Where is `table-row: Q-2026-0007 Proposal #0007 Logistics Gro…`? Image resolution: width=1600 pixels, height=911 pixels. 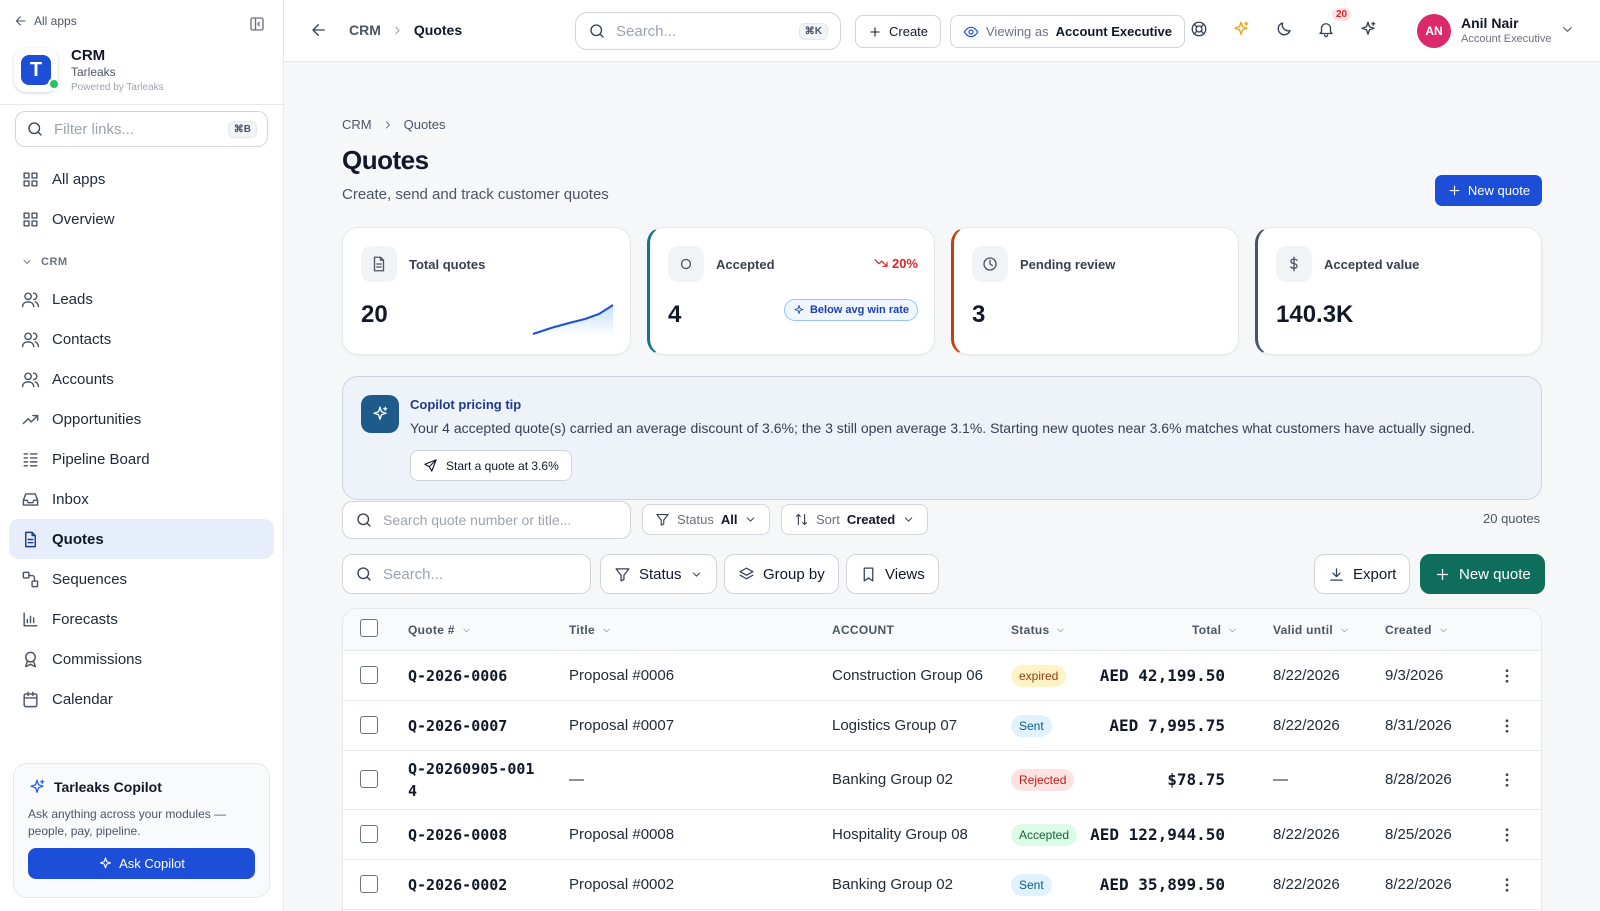 table-row: Q-2026-0007 Proposal #0007 Logistics Gro… is located at coordinates (942, 726).